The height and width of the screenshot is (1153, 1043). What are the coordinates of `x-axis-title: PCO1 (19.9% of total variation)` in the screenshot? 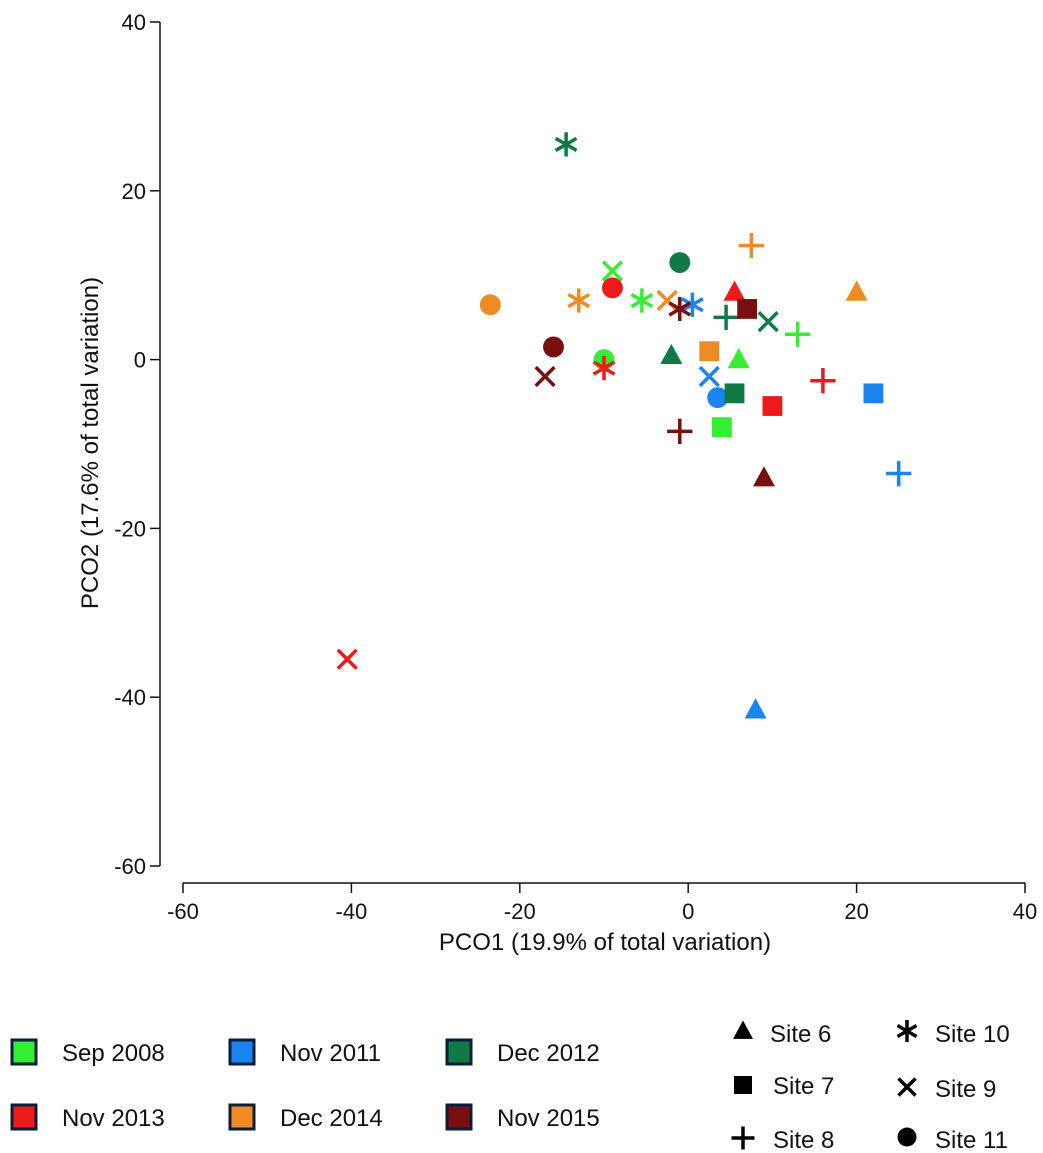 It's located at (605, 942).